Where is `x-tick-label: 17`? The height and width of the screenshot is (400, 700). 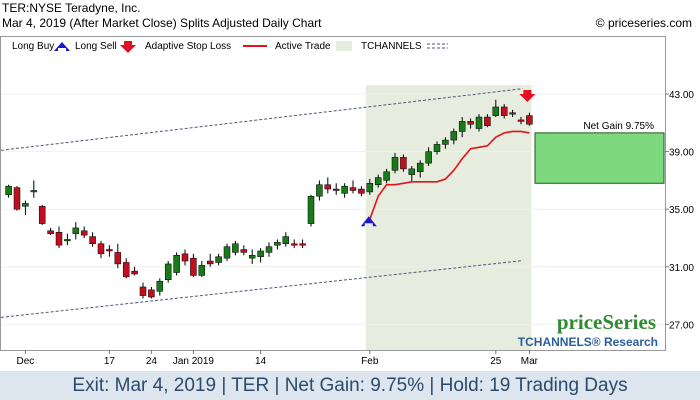
x-tick-label: 17 is located at coordinates (110, 361).